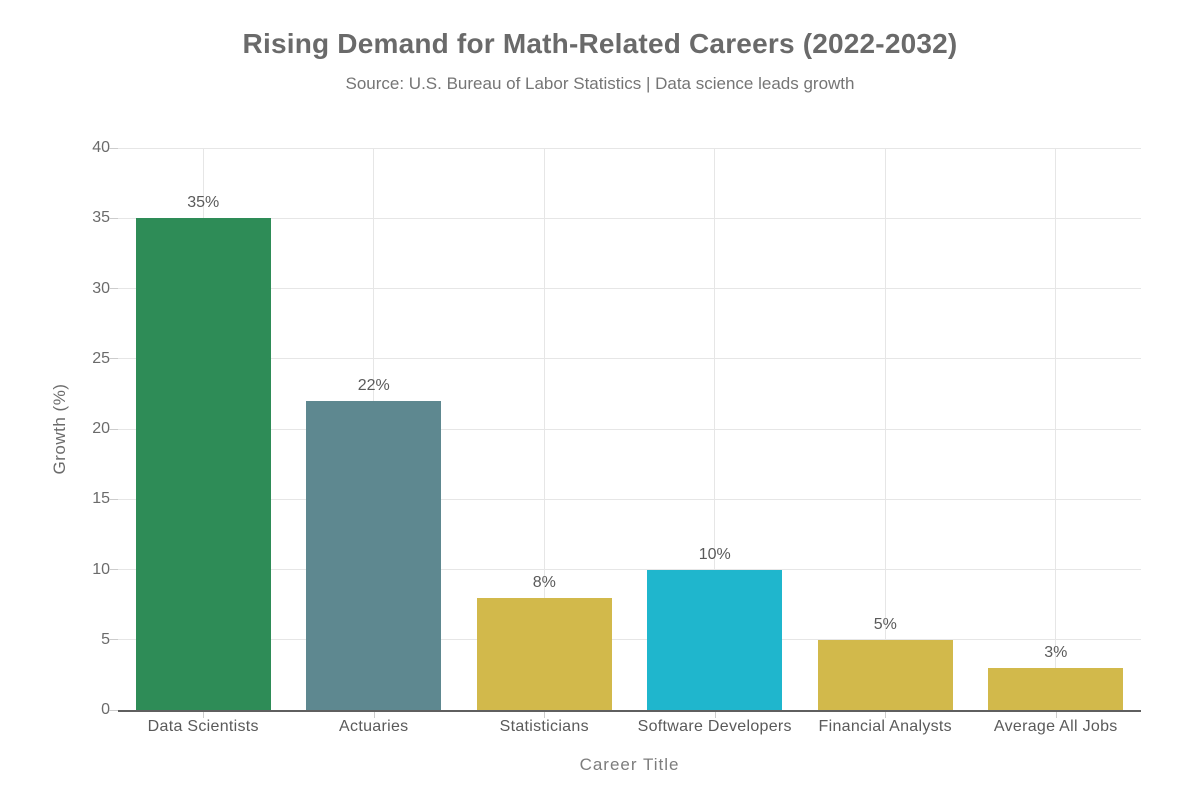  I want to click on y-tick-label: 20, so click(101, 428).